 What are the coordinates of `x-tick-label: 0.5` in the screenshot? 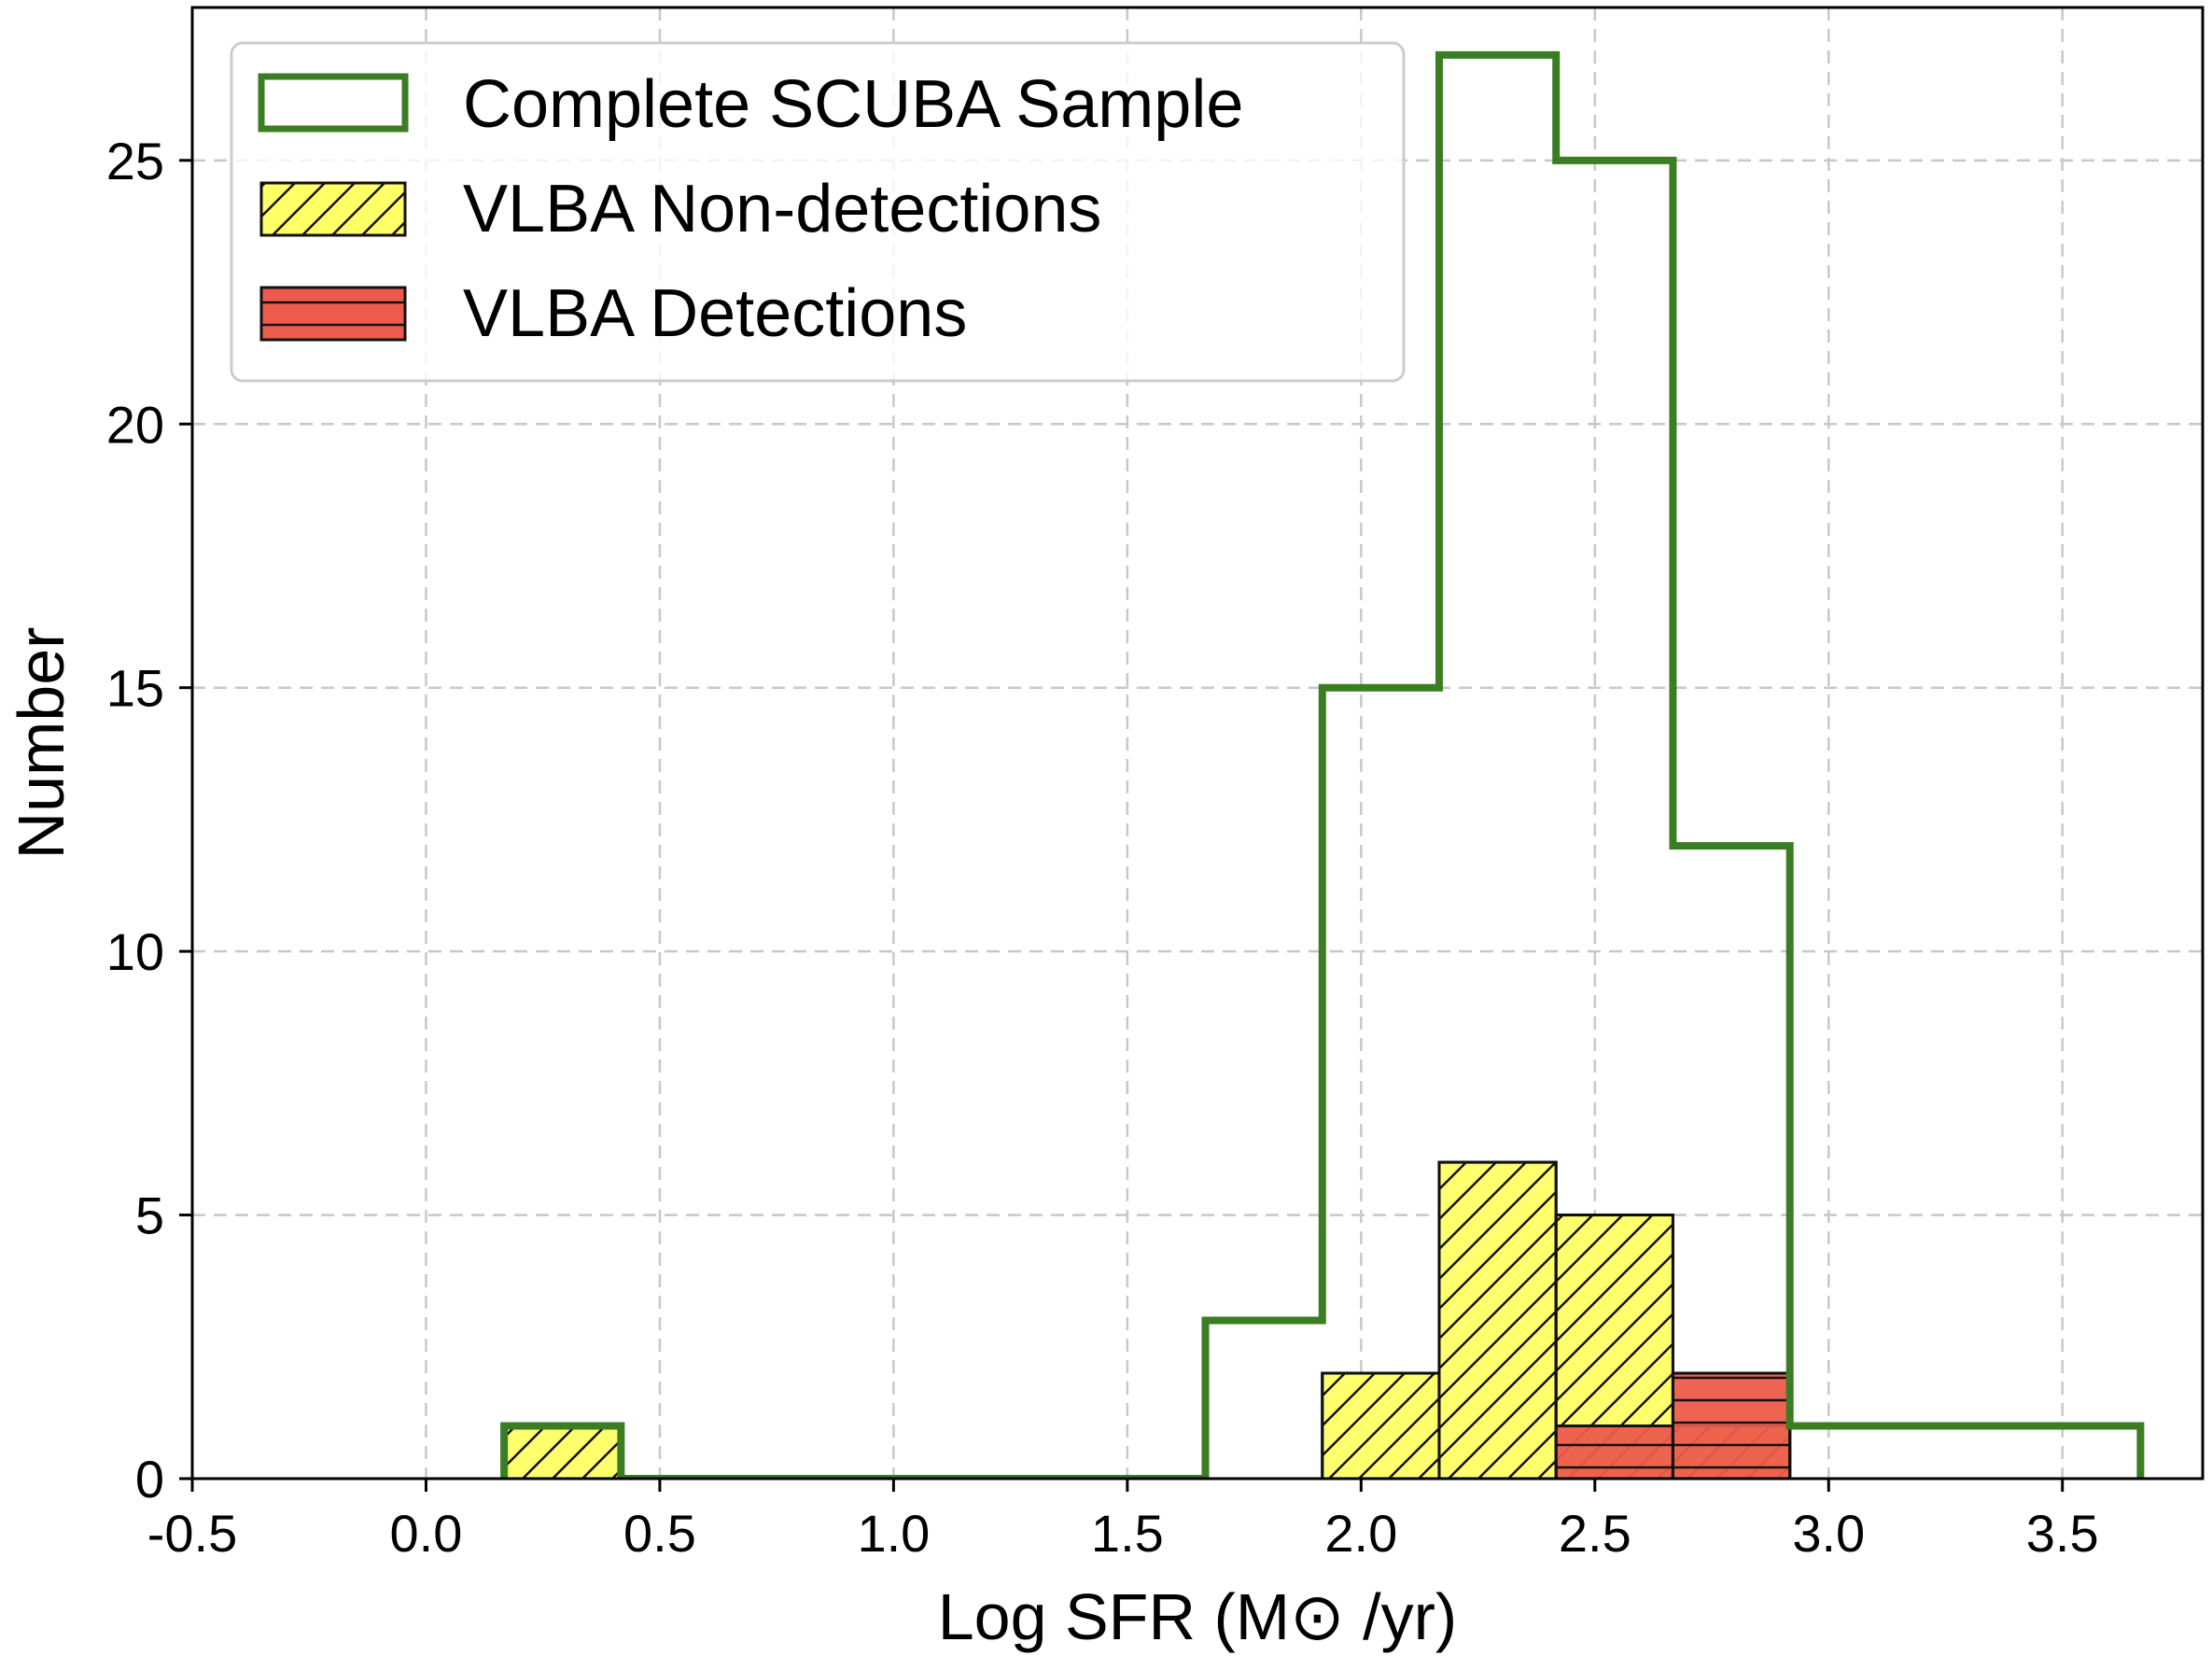 It's located at (659, 1534).